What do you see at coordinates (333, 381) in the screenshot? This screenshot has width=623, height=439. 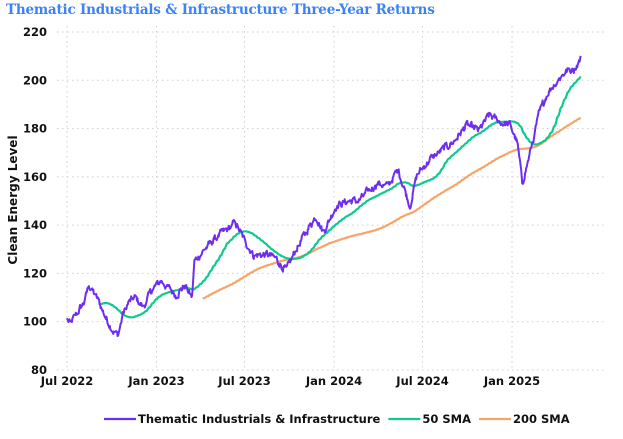 I see `x-tick-label: Jan 2024` at bounding box center [333, 381].